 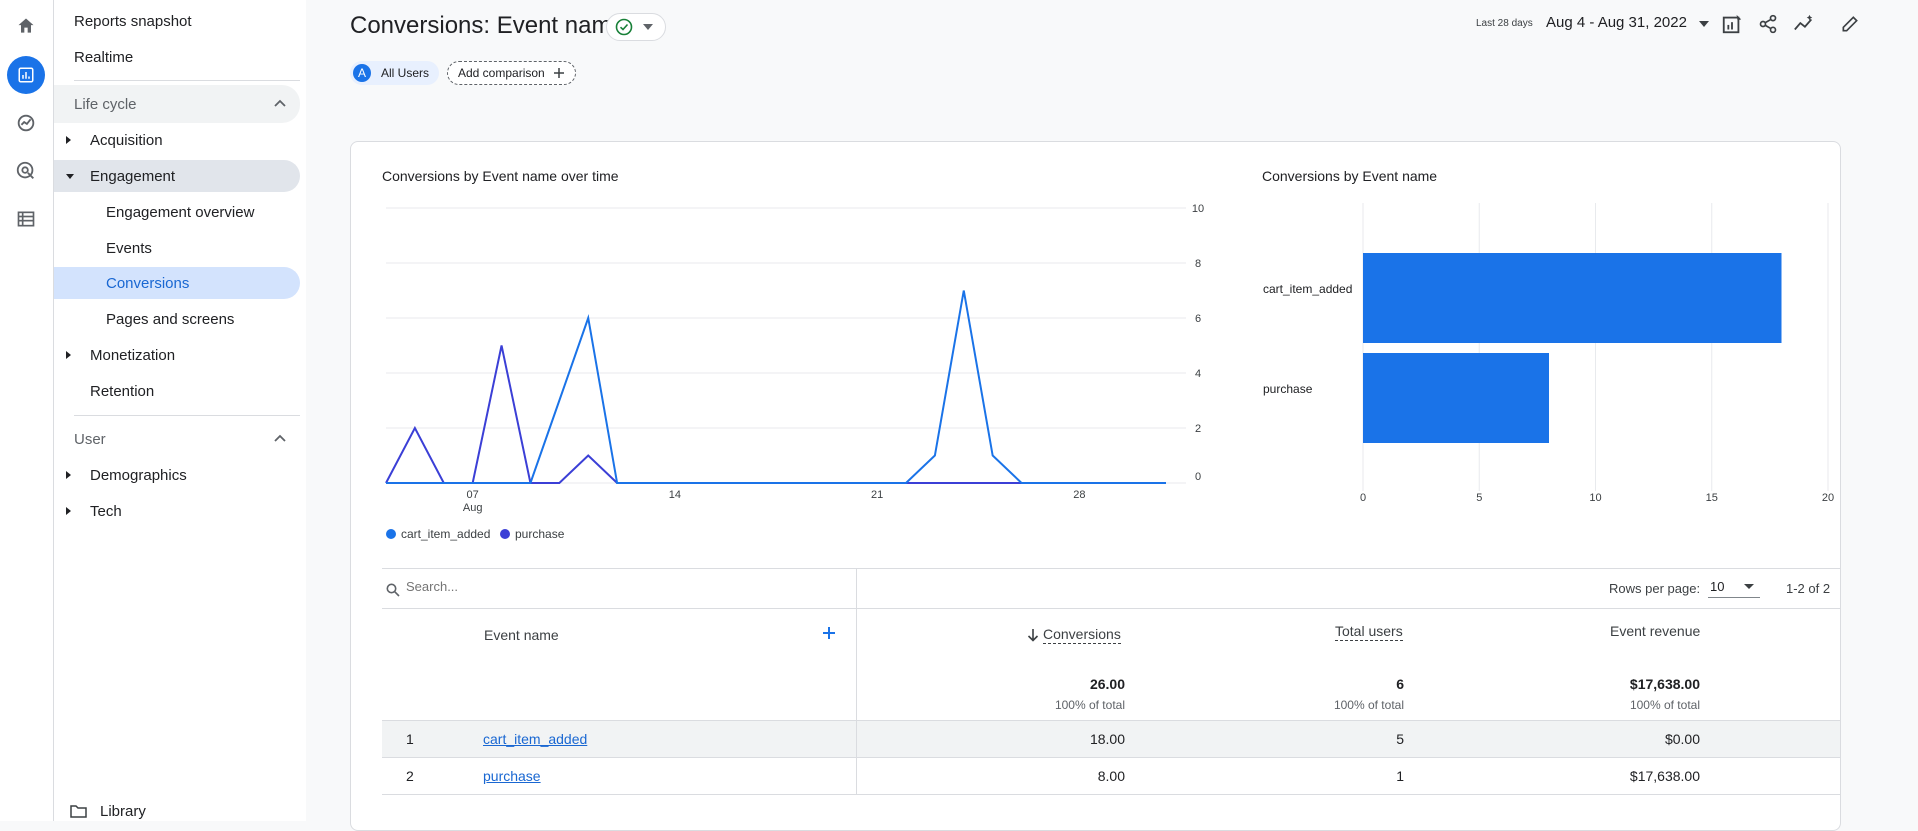 I want to click on page-title: Conversions: Event name, so click(x=487, y=25).